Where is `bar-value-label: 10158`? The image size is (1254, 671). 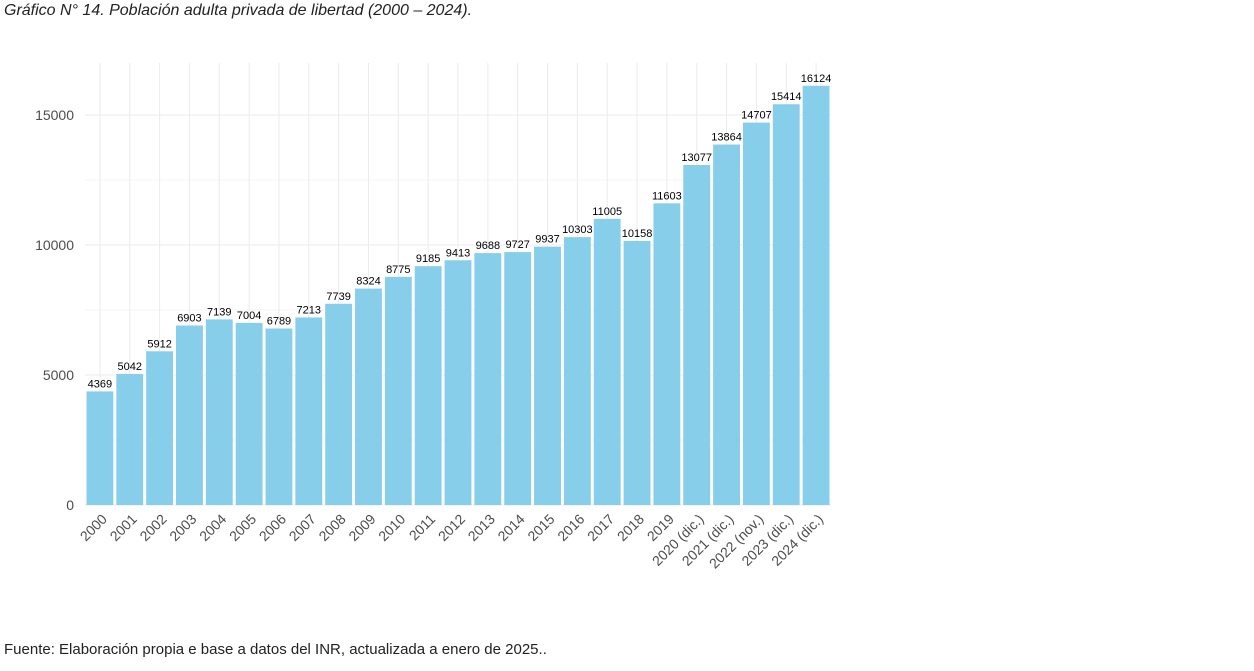 bar-value-label: 10158 is located at coordinates (637, 234).